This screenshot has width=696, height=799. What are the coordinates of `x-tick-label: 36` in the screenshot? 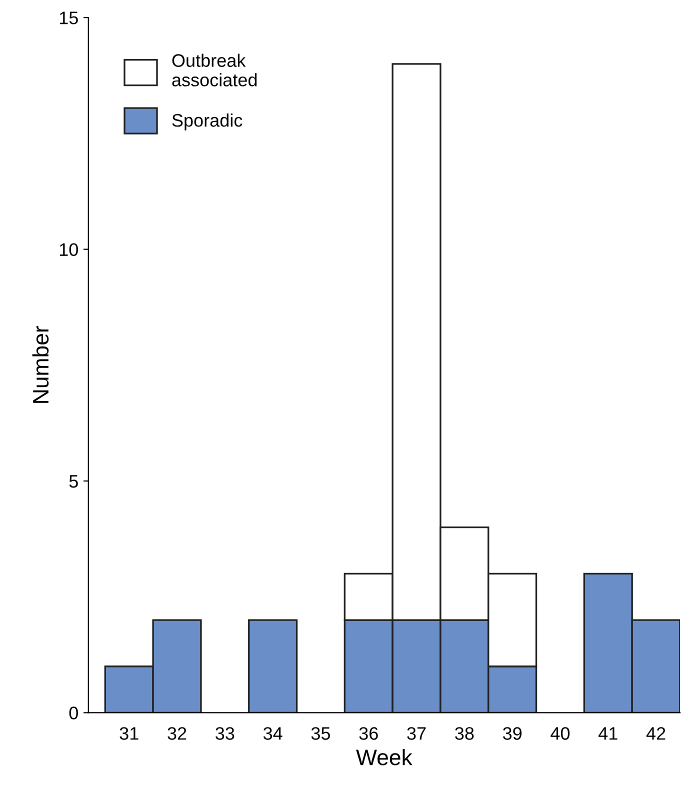 It's located at (368, 733).